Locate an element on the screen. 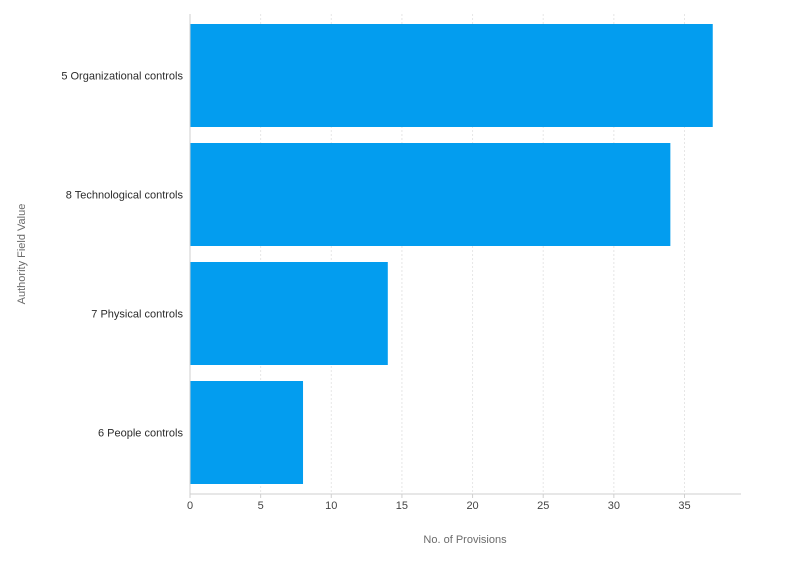 This screenshot has width=796, height=565. category-label: 5 Organizational controls is located at coordinates (122, 77).